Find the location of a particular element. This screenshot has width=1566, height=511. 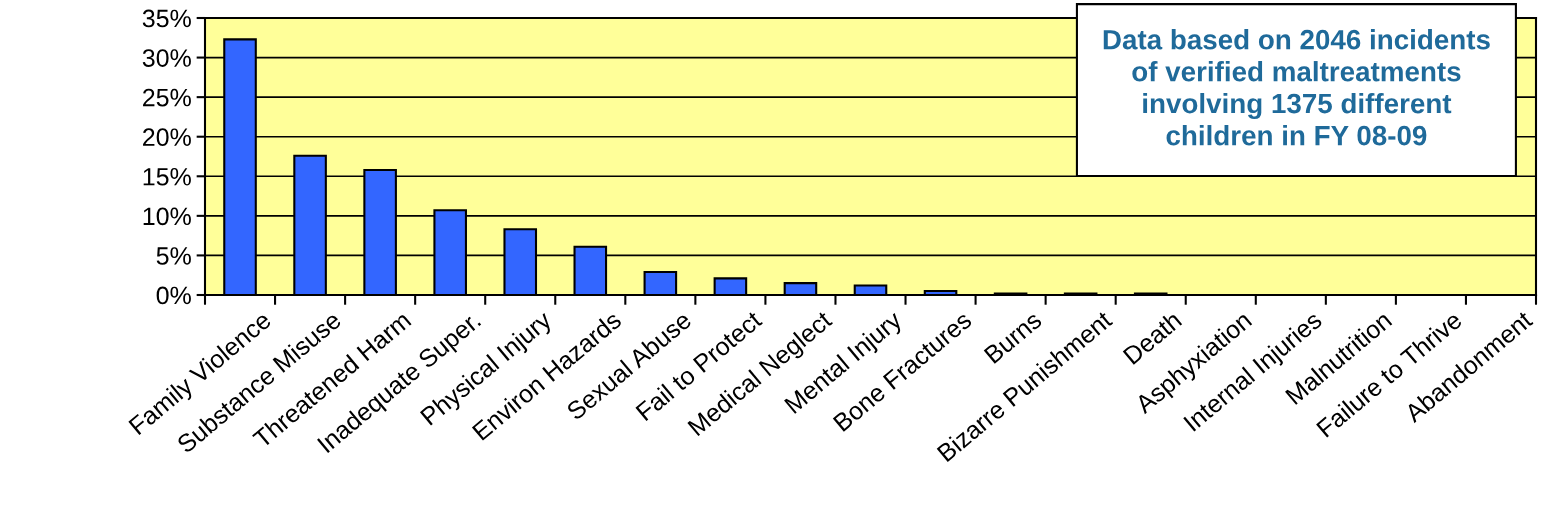

y-tick-label: 15% is located at coordinates (167, 177).